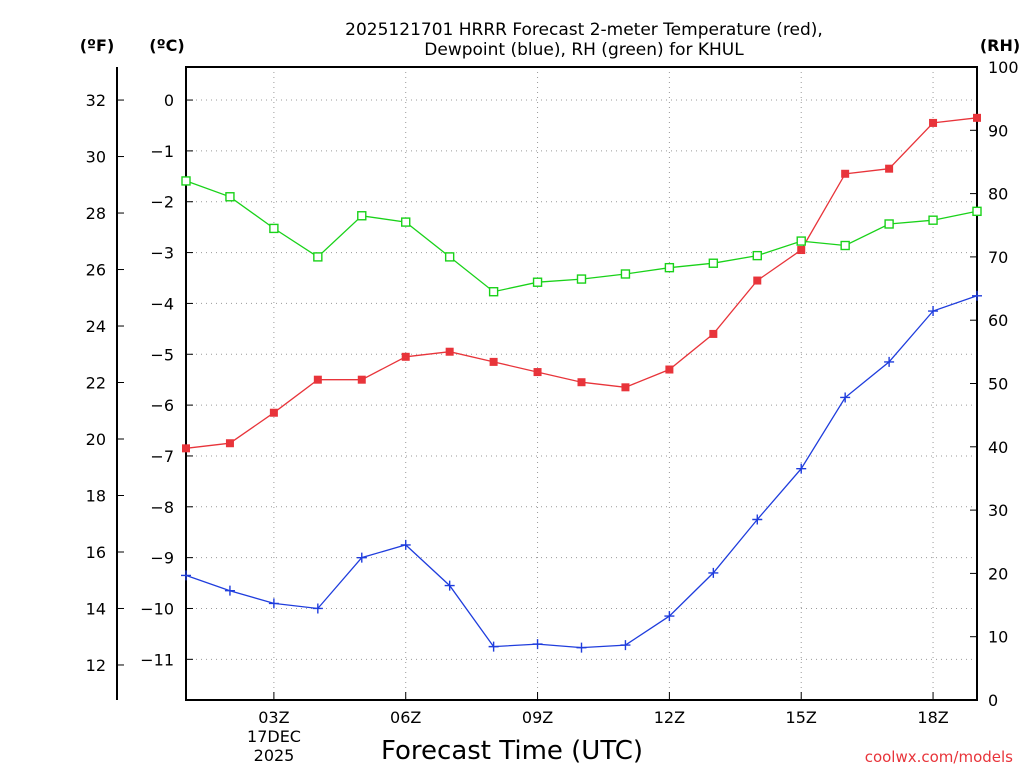 The image size is (1024, 768). I want to click on celsius-tick-label: −6, so click(162, 405).